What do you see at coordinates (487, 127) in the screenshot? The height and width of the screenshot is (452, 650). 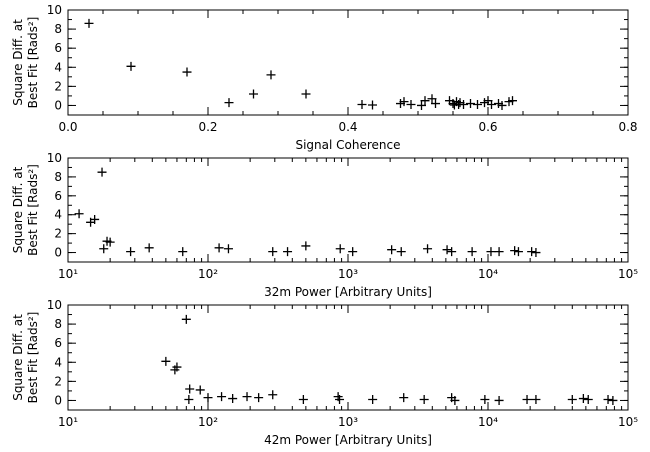 I see `x-tick-label: 0.6` at bounding box center [487, 127].